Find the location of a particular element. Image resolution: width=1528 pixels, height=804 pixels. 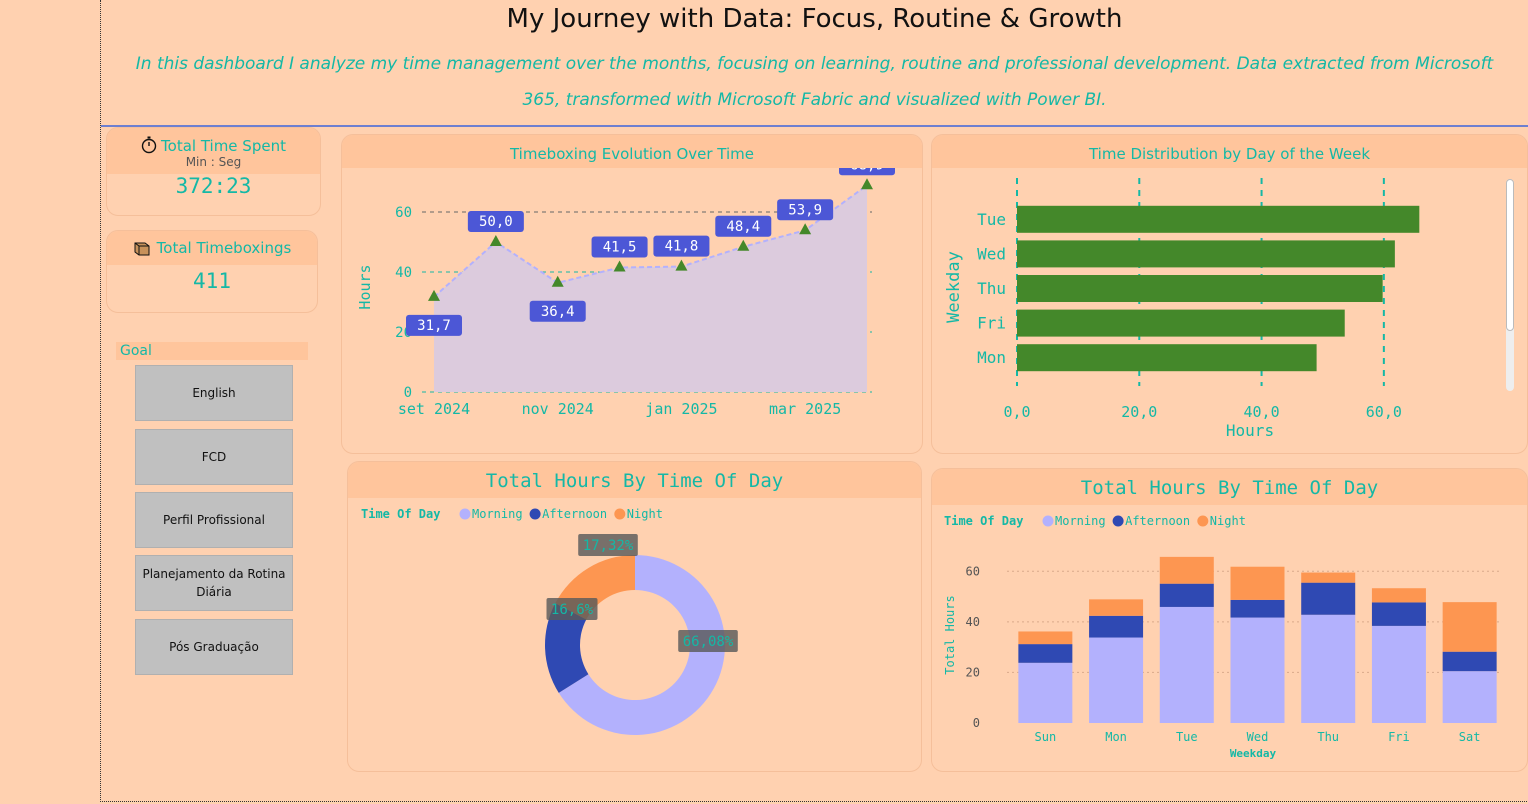

data-label: 41,5 is located at coordinates (620, 248).